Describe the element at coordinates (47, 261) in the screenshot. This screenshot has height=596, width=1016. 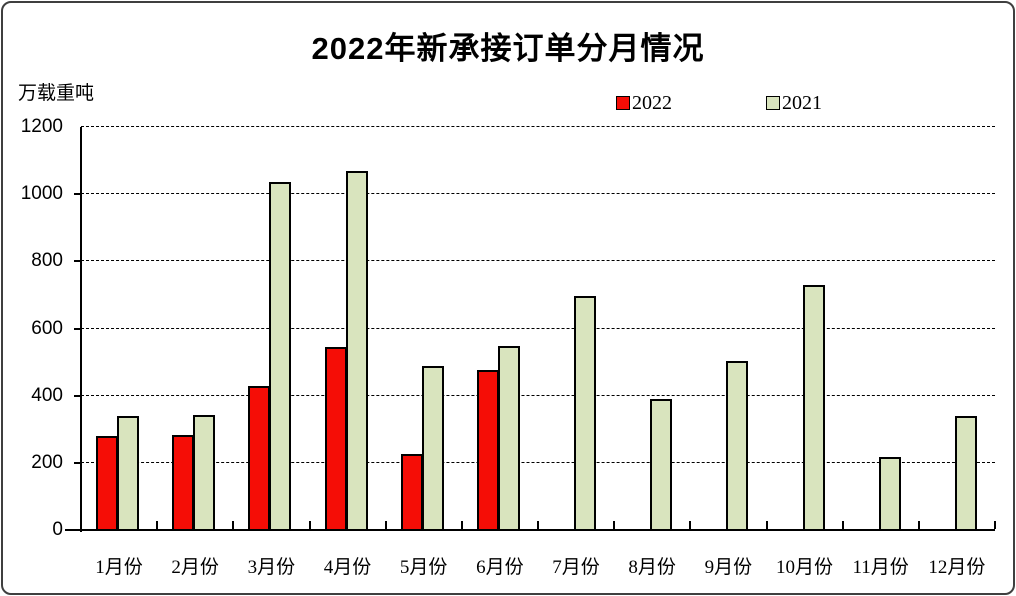
I see `y-axis-tick-label: 800` at that location.